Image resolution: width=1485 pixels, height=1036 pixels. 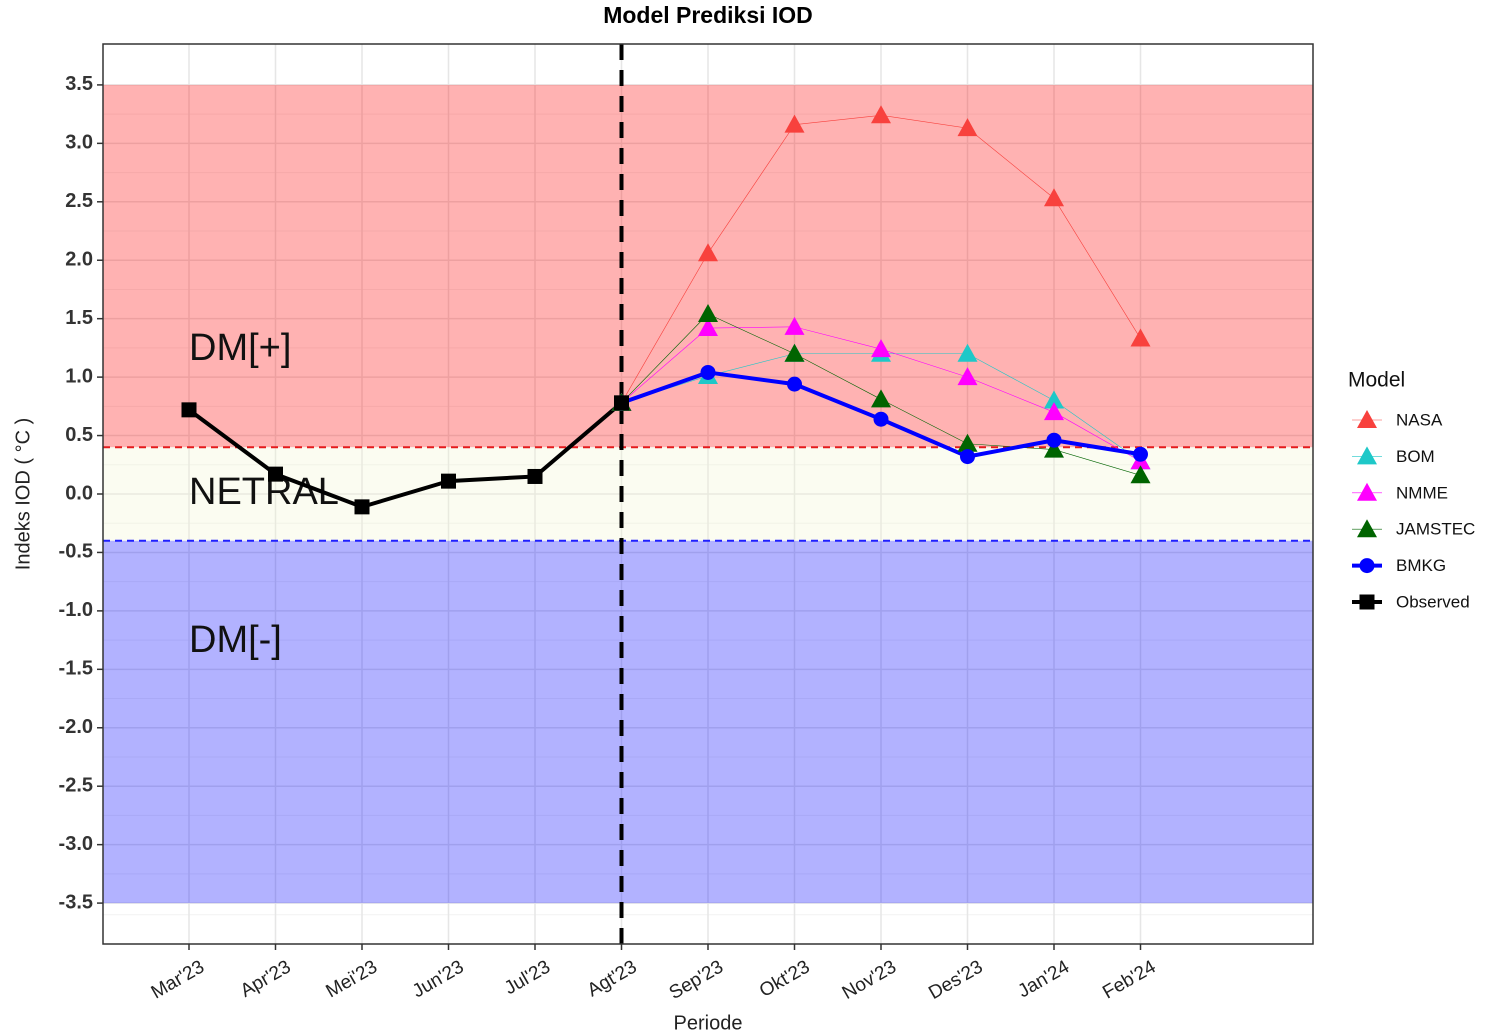 I want to click on y-tick-label: 0.5, so click(x=79, y=435).